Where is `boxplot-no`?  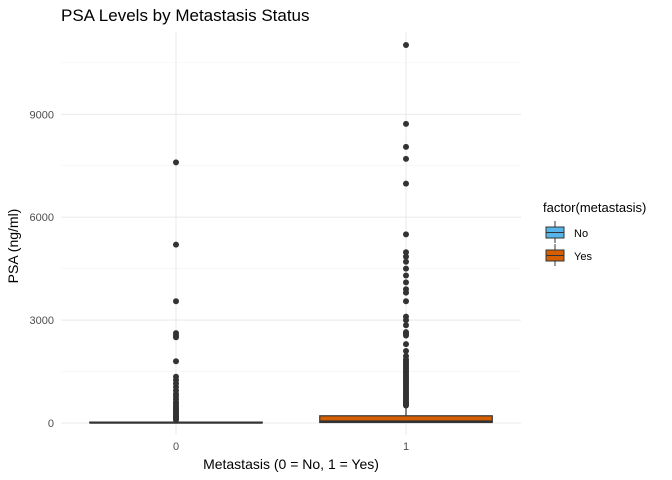
boxplot-no is located at coordinates (176, 291).